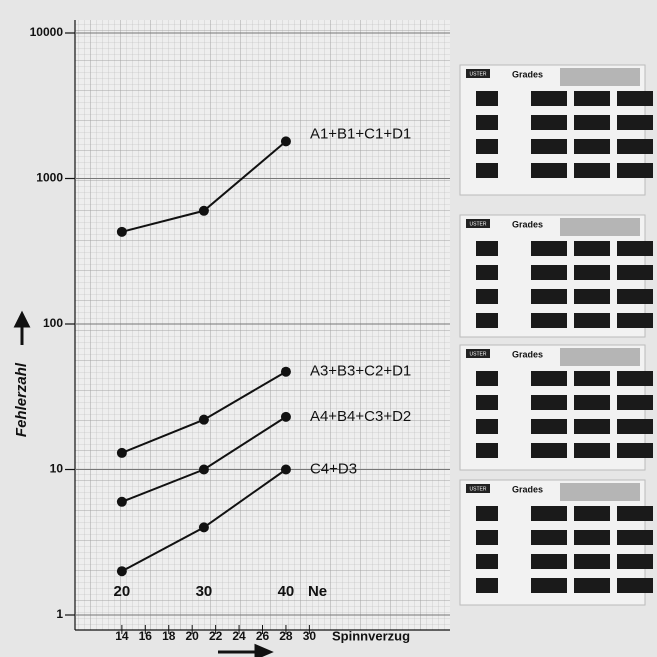 The width and height of the screenshot is (657, 657). I want to click on ne-label: 40, so click(286, 591).